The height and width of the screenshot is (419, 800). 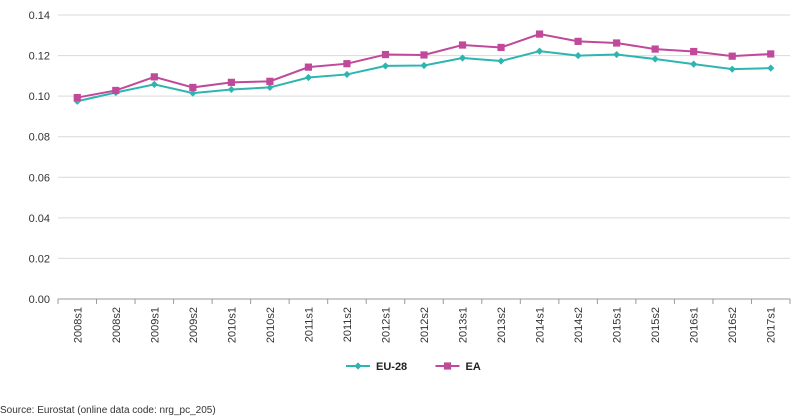 I want to click on x-tick-label: 2015s1, so click(x=618, y=325).